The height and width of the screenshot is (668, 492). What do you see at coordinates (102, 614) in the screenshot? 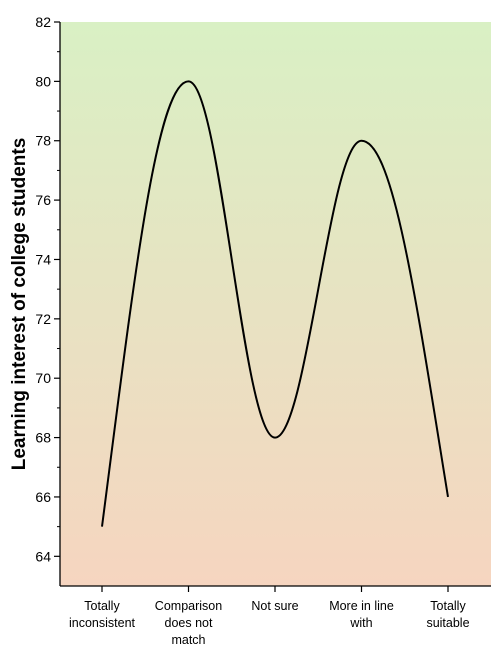
I see `x-tick-label: Totally inconsistent` at bounding box center [102, 614].